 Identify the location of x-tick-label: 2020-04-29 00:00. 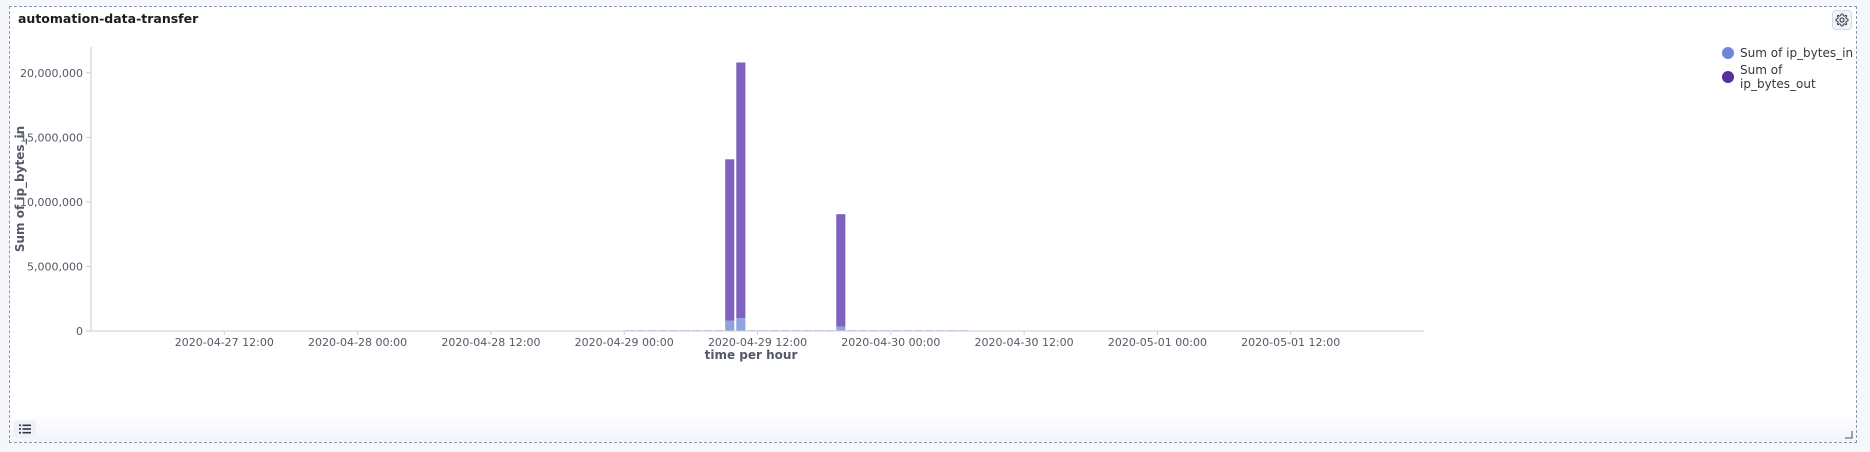
(624, 342).